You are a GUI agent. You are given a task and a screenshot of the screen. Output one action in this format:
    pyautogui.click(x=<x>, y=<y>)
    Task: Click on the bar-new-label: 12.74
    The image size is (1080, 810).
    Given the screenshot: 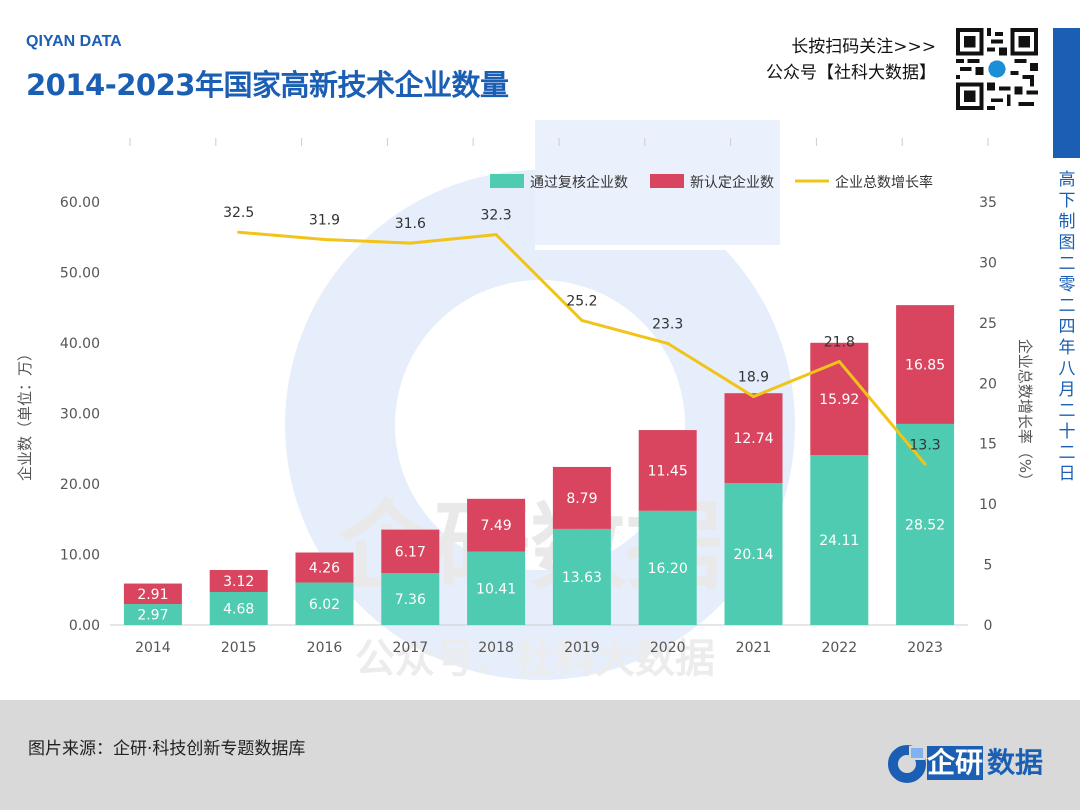 What is the action you would take?
    pyautogui.click(x=753, y=439)
    